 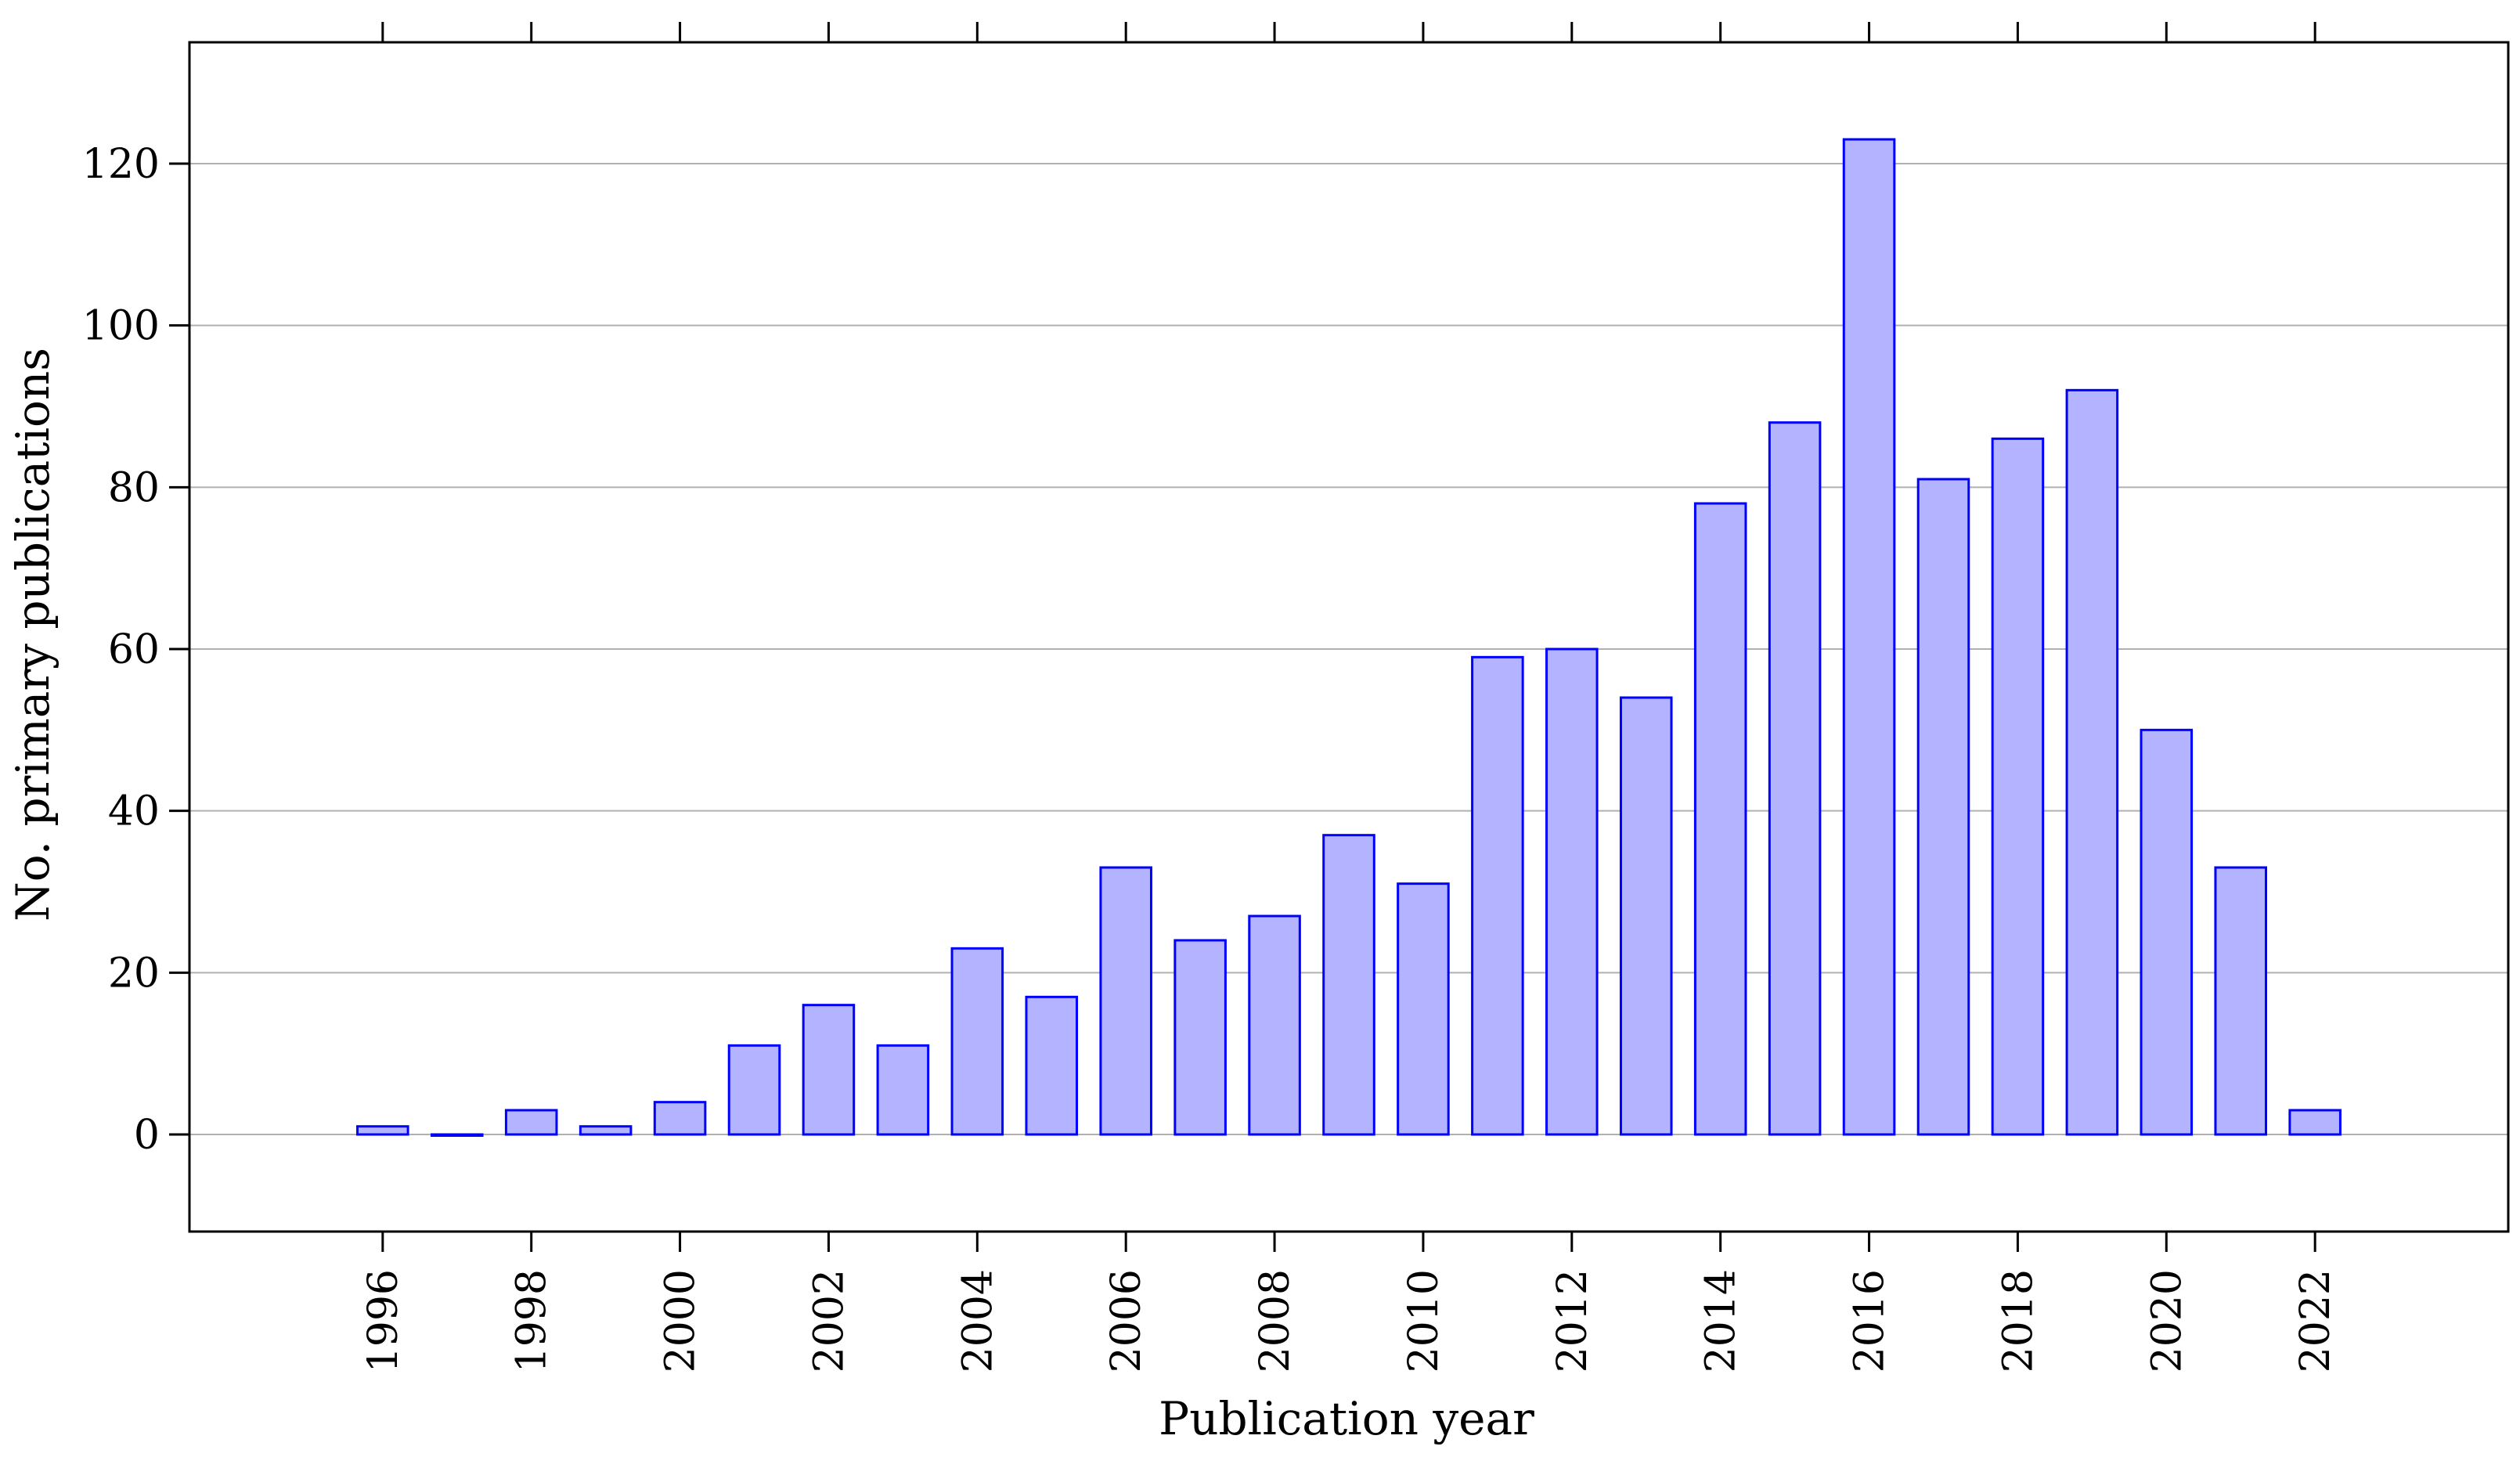 I want to click on bar-2020, so click(x=2167, y=932).